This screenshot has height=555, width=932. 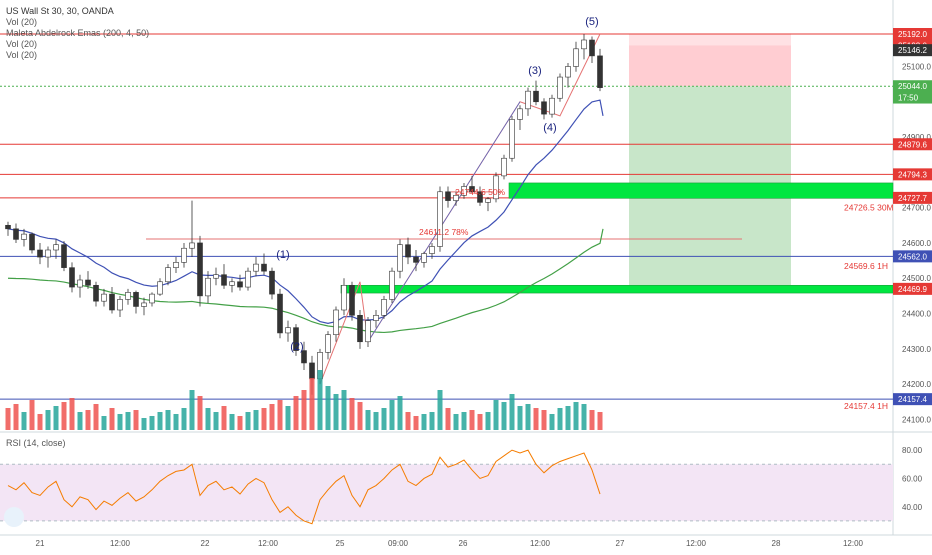 What do you see at coordinates (36, 443) in the screenshot?
I see `rsi-legend: RSI (14, close)` at bounding box center [36, 443].